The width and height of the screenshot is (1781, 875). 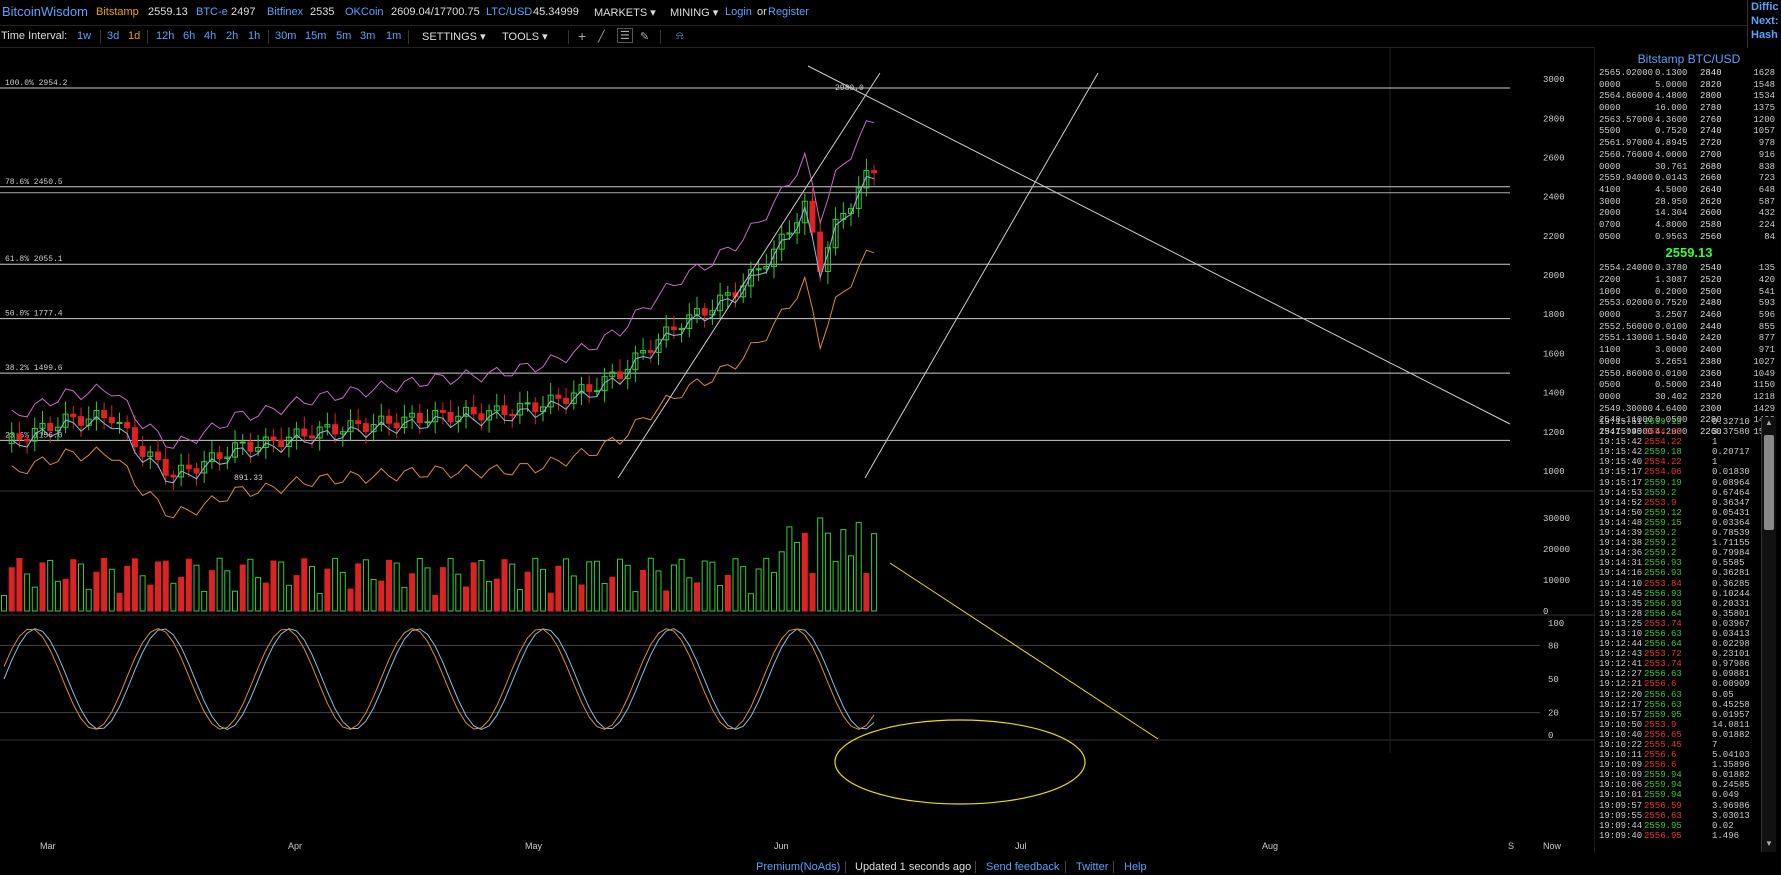 I want to click on interval-15m: 15m, so click(x=316, y=36).